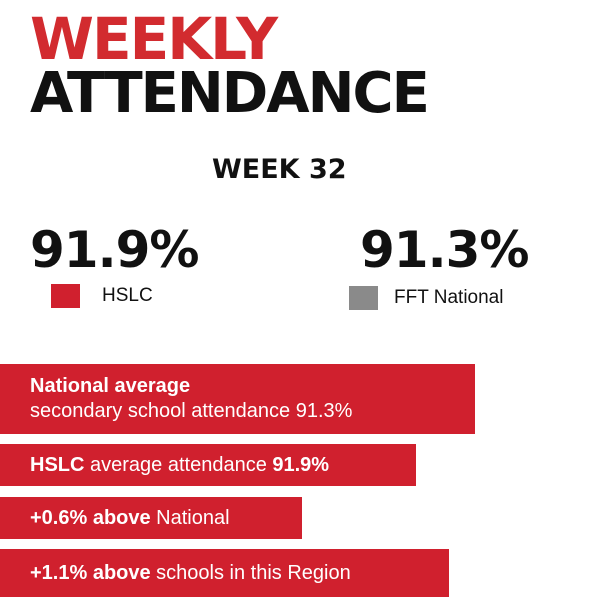 This screenshot has width=600, height=600. I want to click on national-average-detail: secondary school attendance 91.3%, so click(191, 411).